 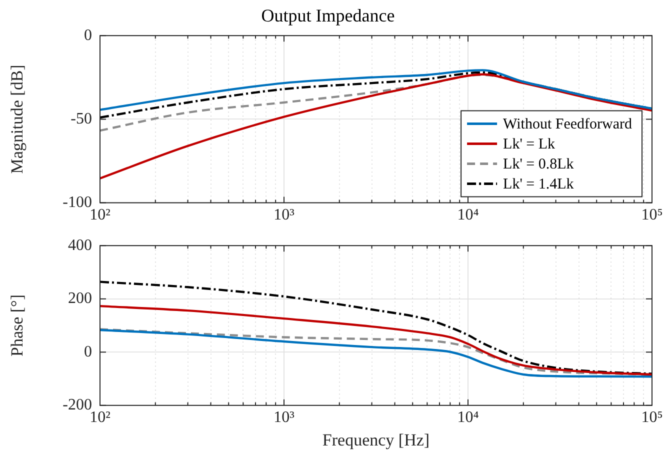 What do you see at coordinates (567, 124) in the screenshot?
I see `legend-label: Without Feedforward` at bounding box center [567, 124].